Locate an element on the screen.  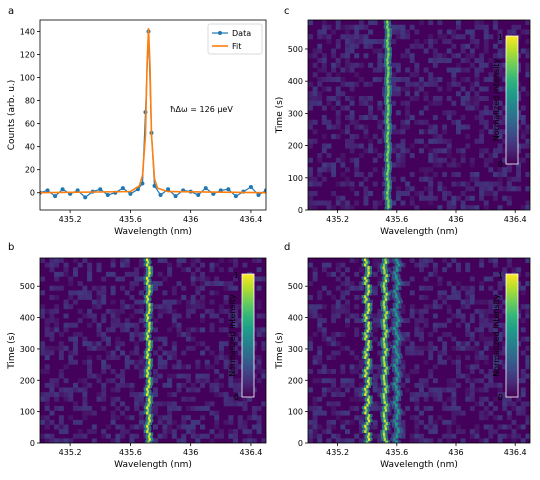
panel-letter: a is located at coordinates (11, 11).